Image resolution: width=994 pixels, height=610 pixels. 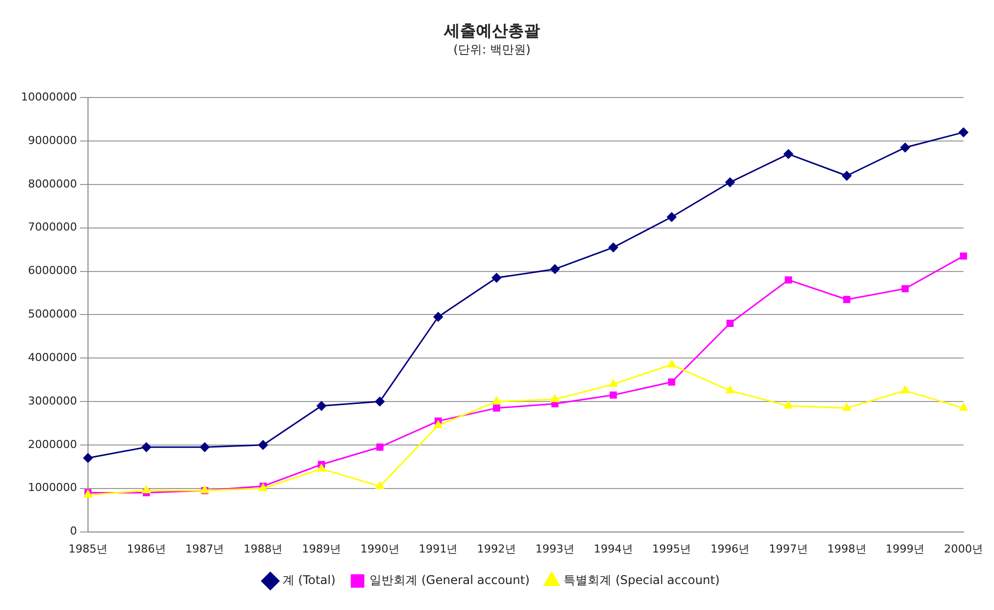 I want to click on chart-subtitle: (단위: 백만원), so click(x=492, y=49).